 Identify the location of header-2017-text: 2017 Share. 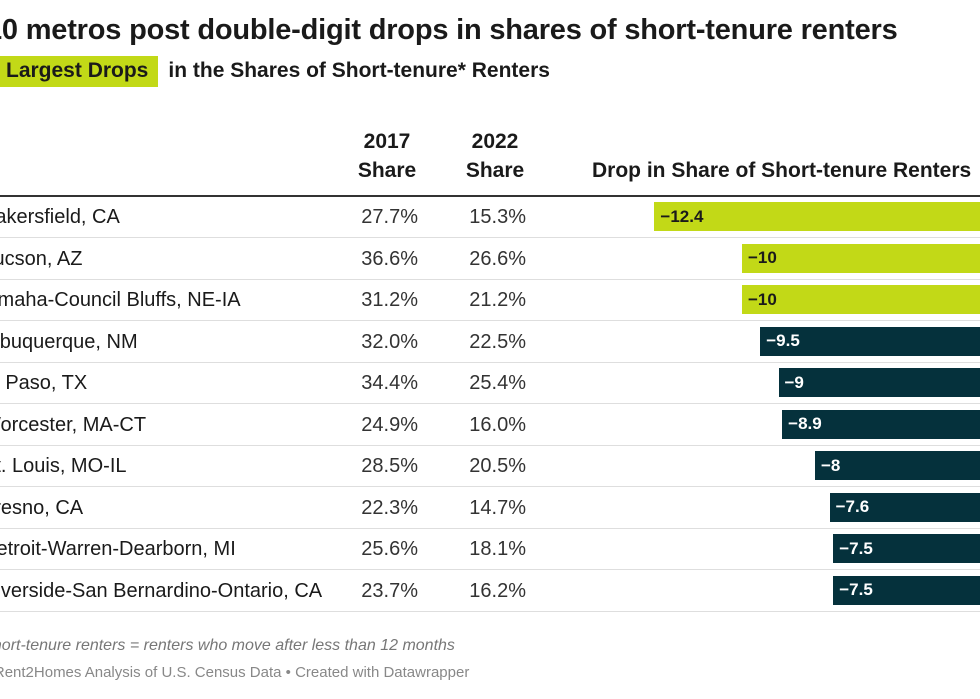
(387, 156).